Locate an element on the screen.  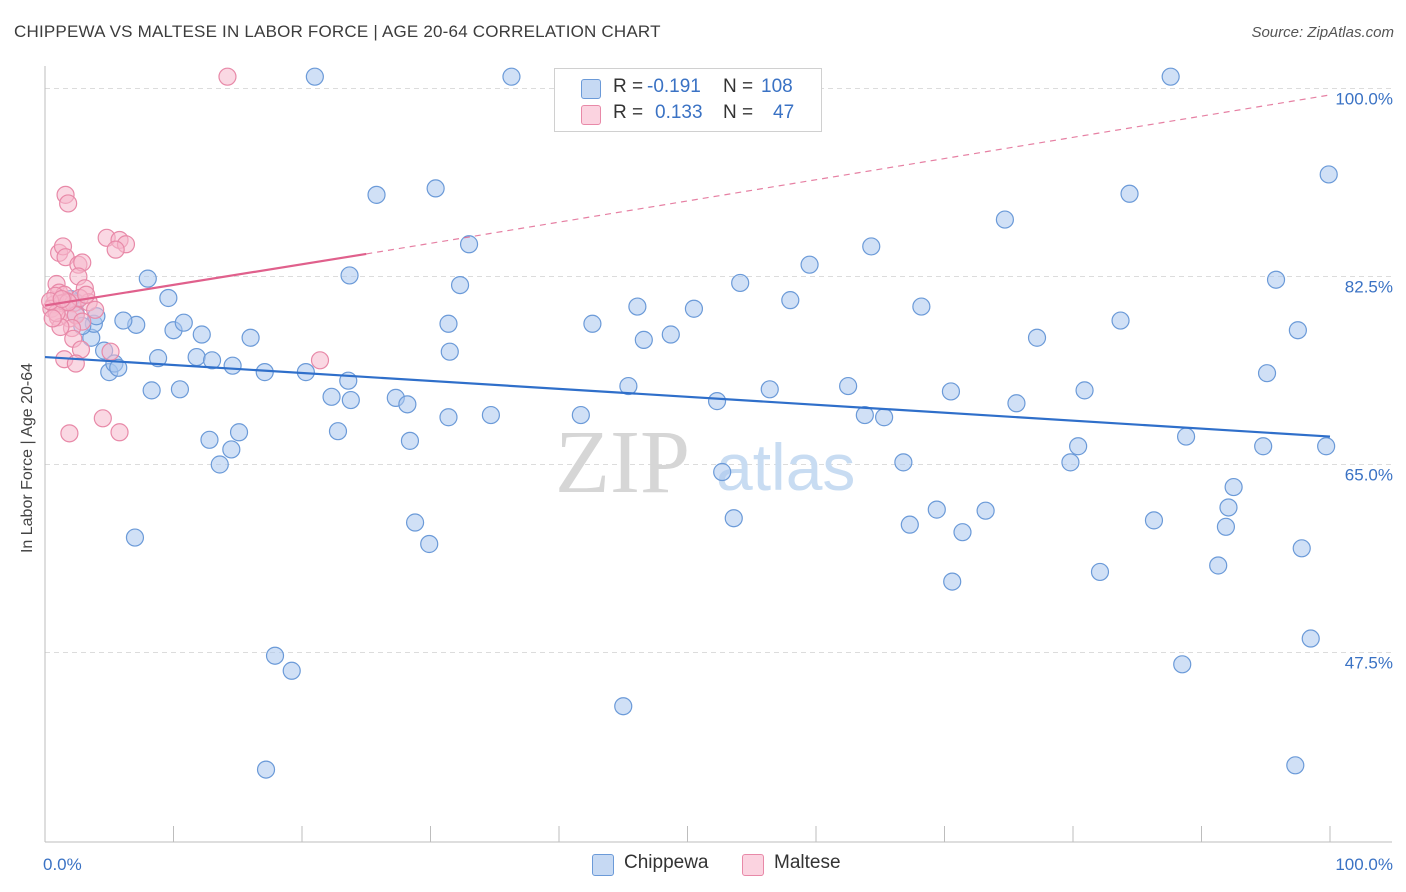
chippewa-legend-swatch is located at coordinates (603, 865).